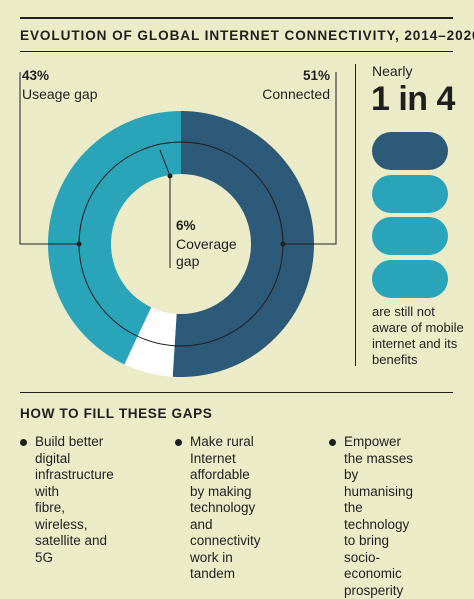 The image size is (474, 599). What do you see at coordinates (378, 591) in the screenshot?
I see `tip-line: prosperity` at bounding box center [378, 591].